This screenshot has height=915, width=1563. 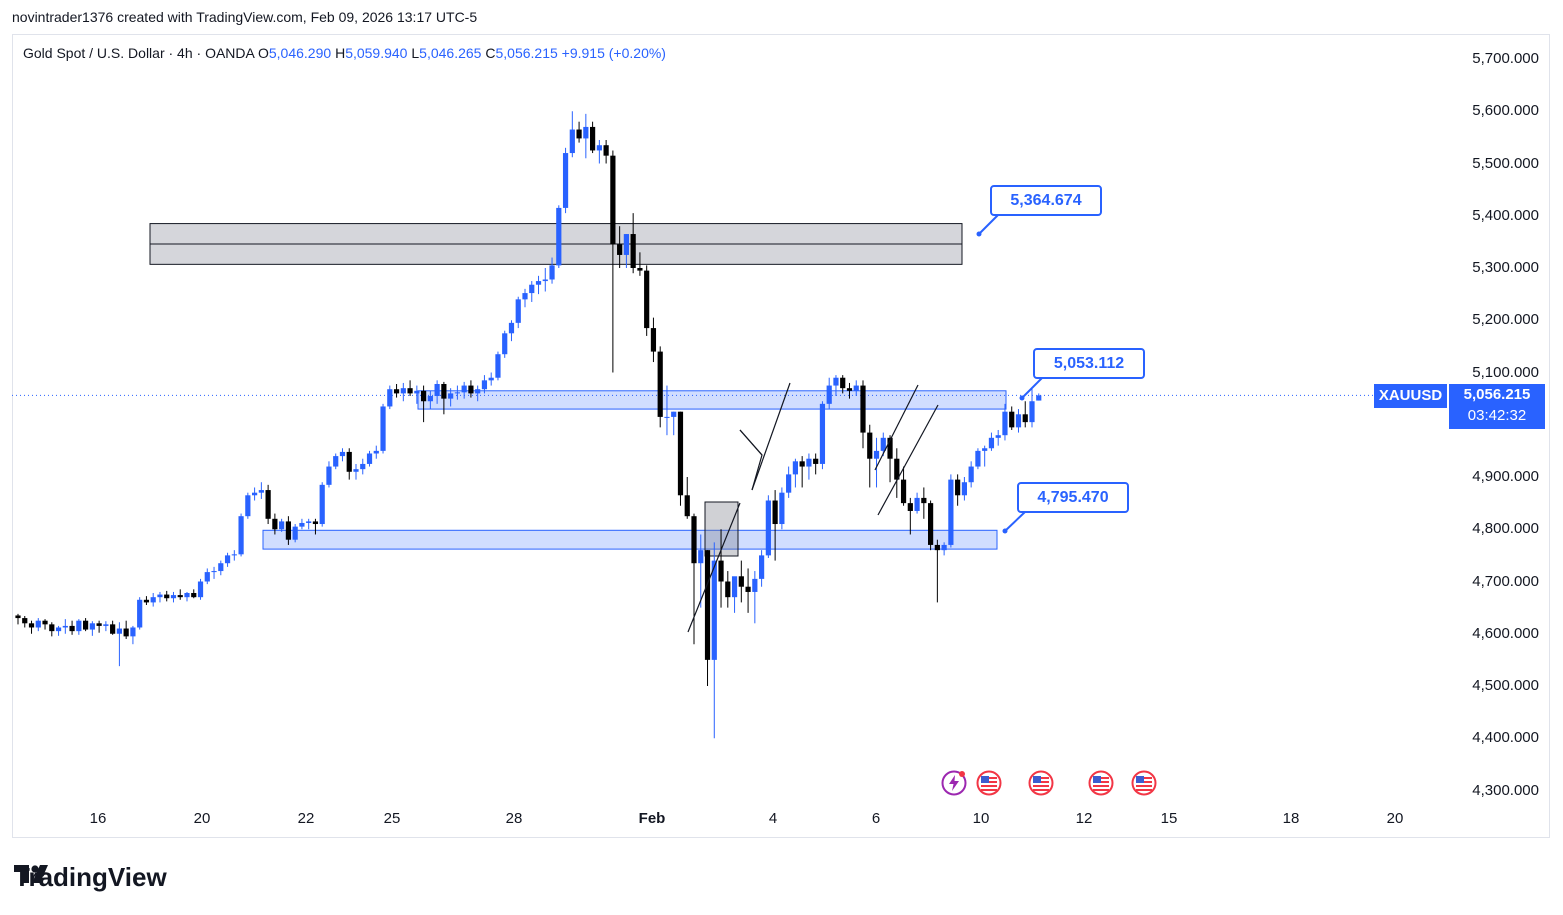 What do you see at coordinates (392, 818) in the screenshot?
I see `x-tick-label: 25` at bounding box center [392, 818].